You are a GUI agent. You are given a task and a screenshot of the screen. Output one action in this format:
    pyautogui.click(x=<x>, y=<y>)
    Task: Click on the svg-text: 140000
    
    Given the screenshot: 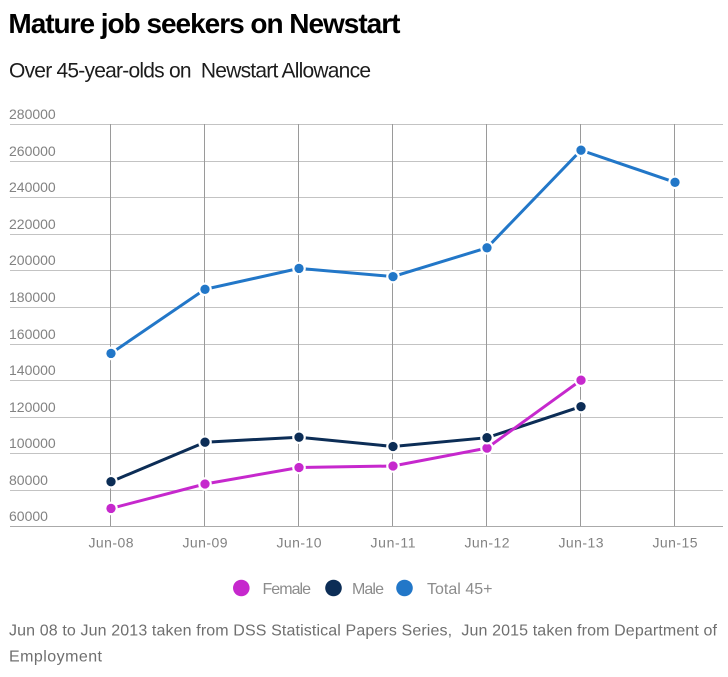 What is the action you would take?
    pyautogui.click(x=32, y=370)
    